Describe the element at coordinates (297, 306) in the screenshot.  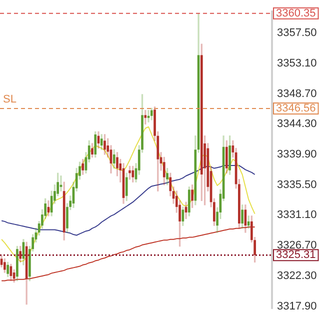
I see `y-tick-label: 3317.90` at that location.